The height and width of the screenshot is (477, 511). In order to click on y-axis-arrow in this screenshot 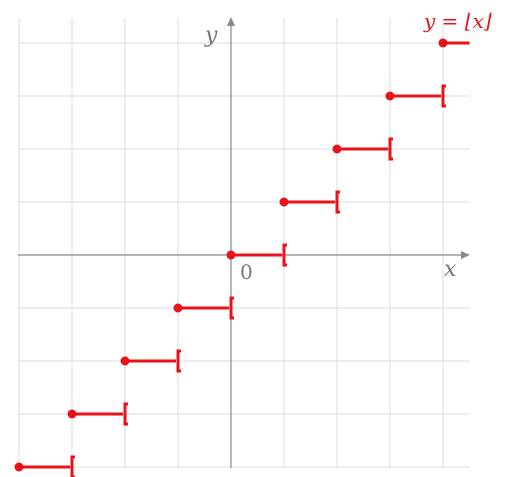, I will do `click(231, 21)`.